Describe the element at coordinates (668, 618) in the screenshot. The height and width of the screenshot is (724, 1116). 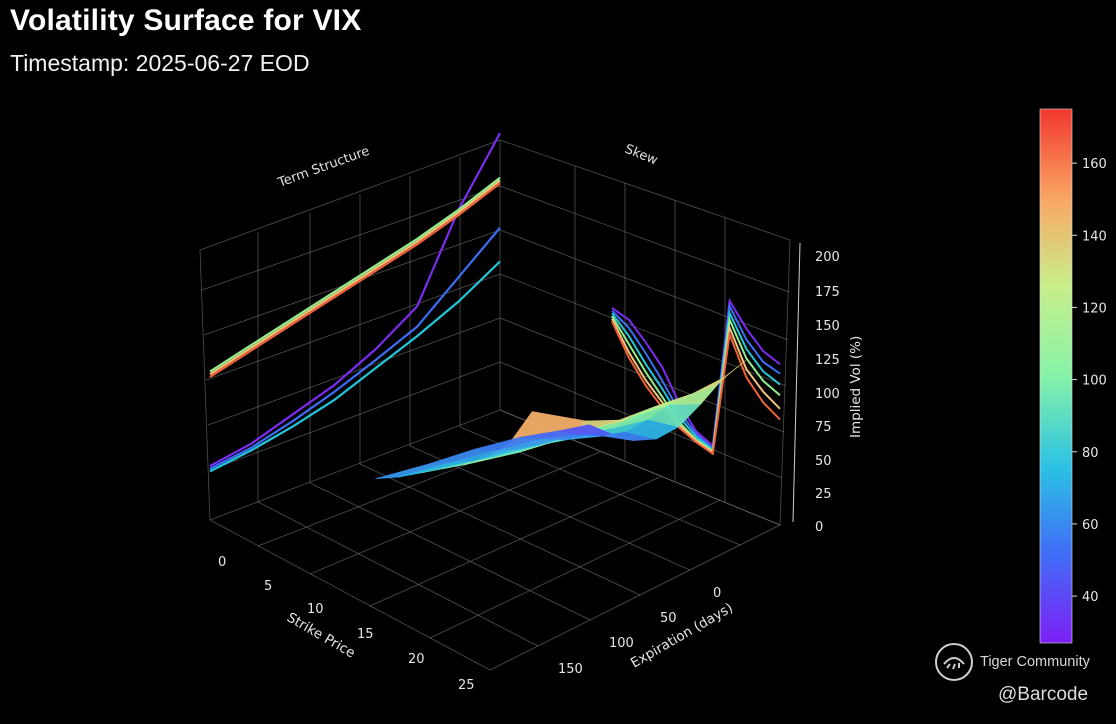
I see `expiration-tick: 50` at that location.